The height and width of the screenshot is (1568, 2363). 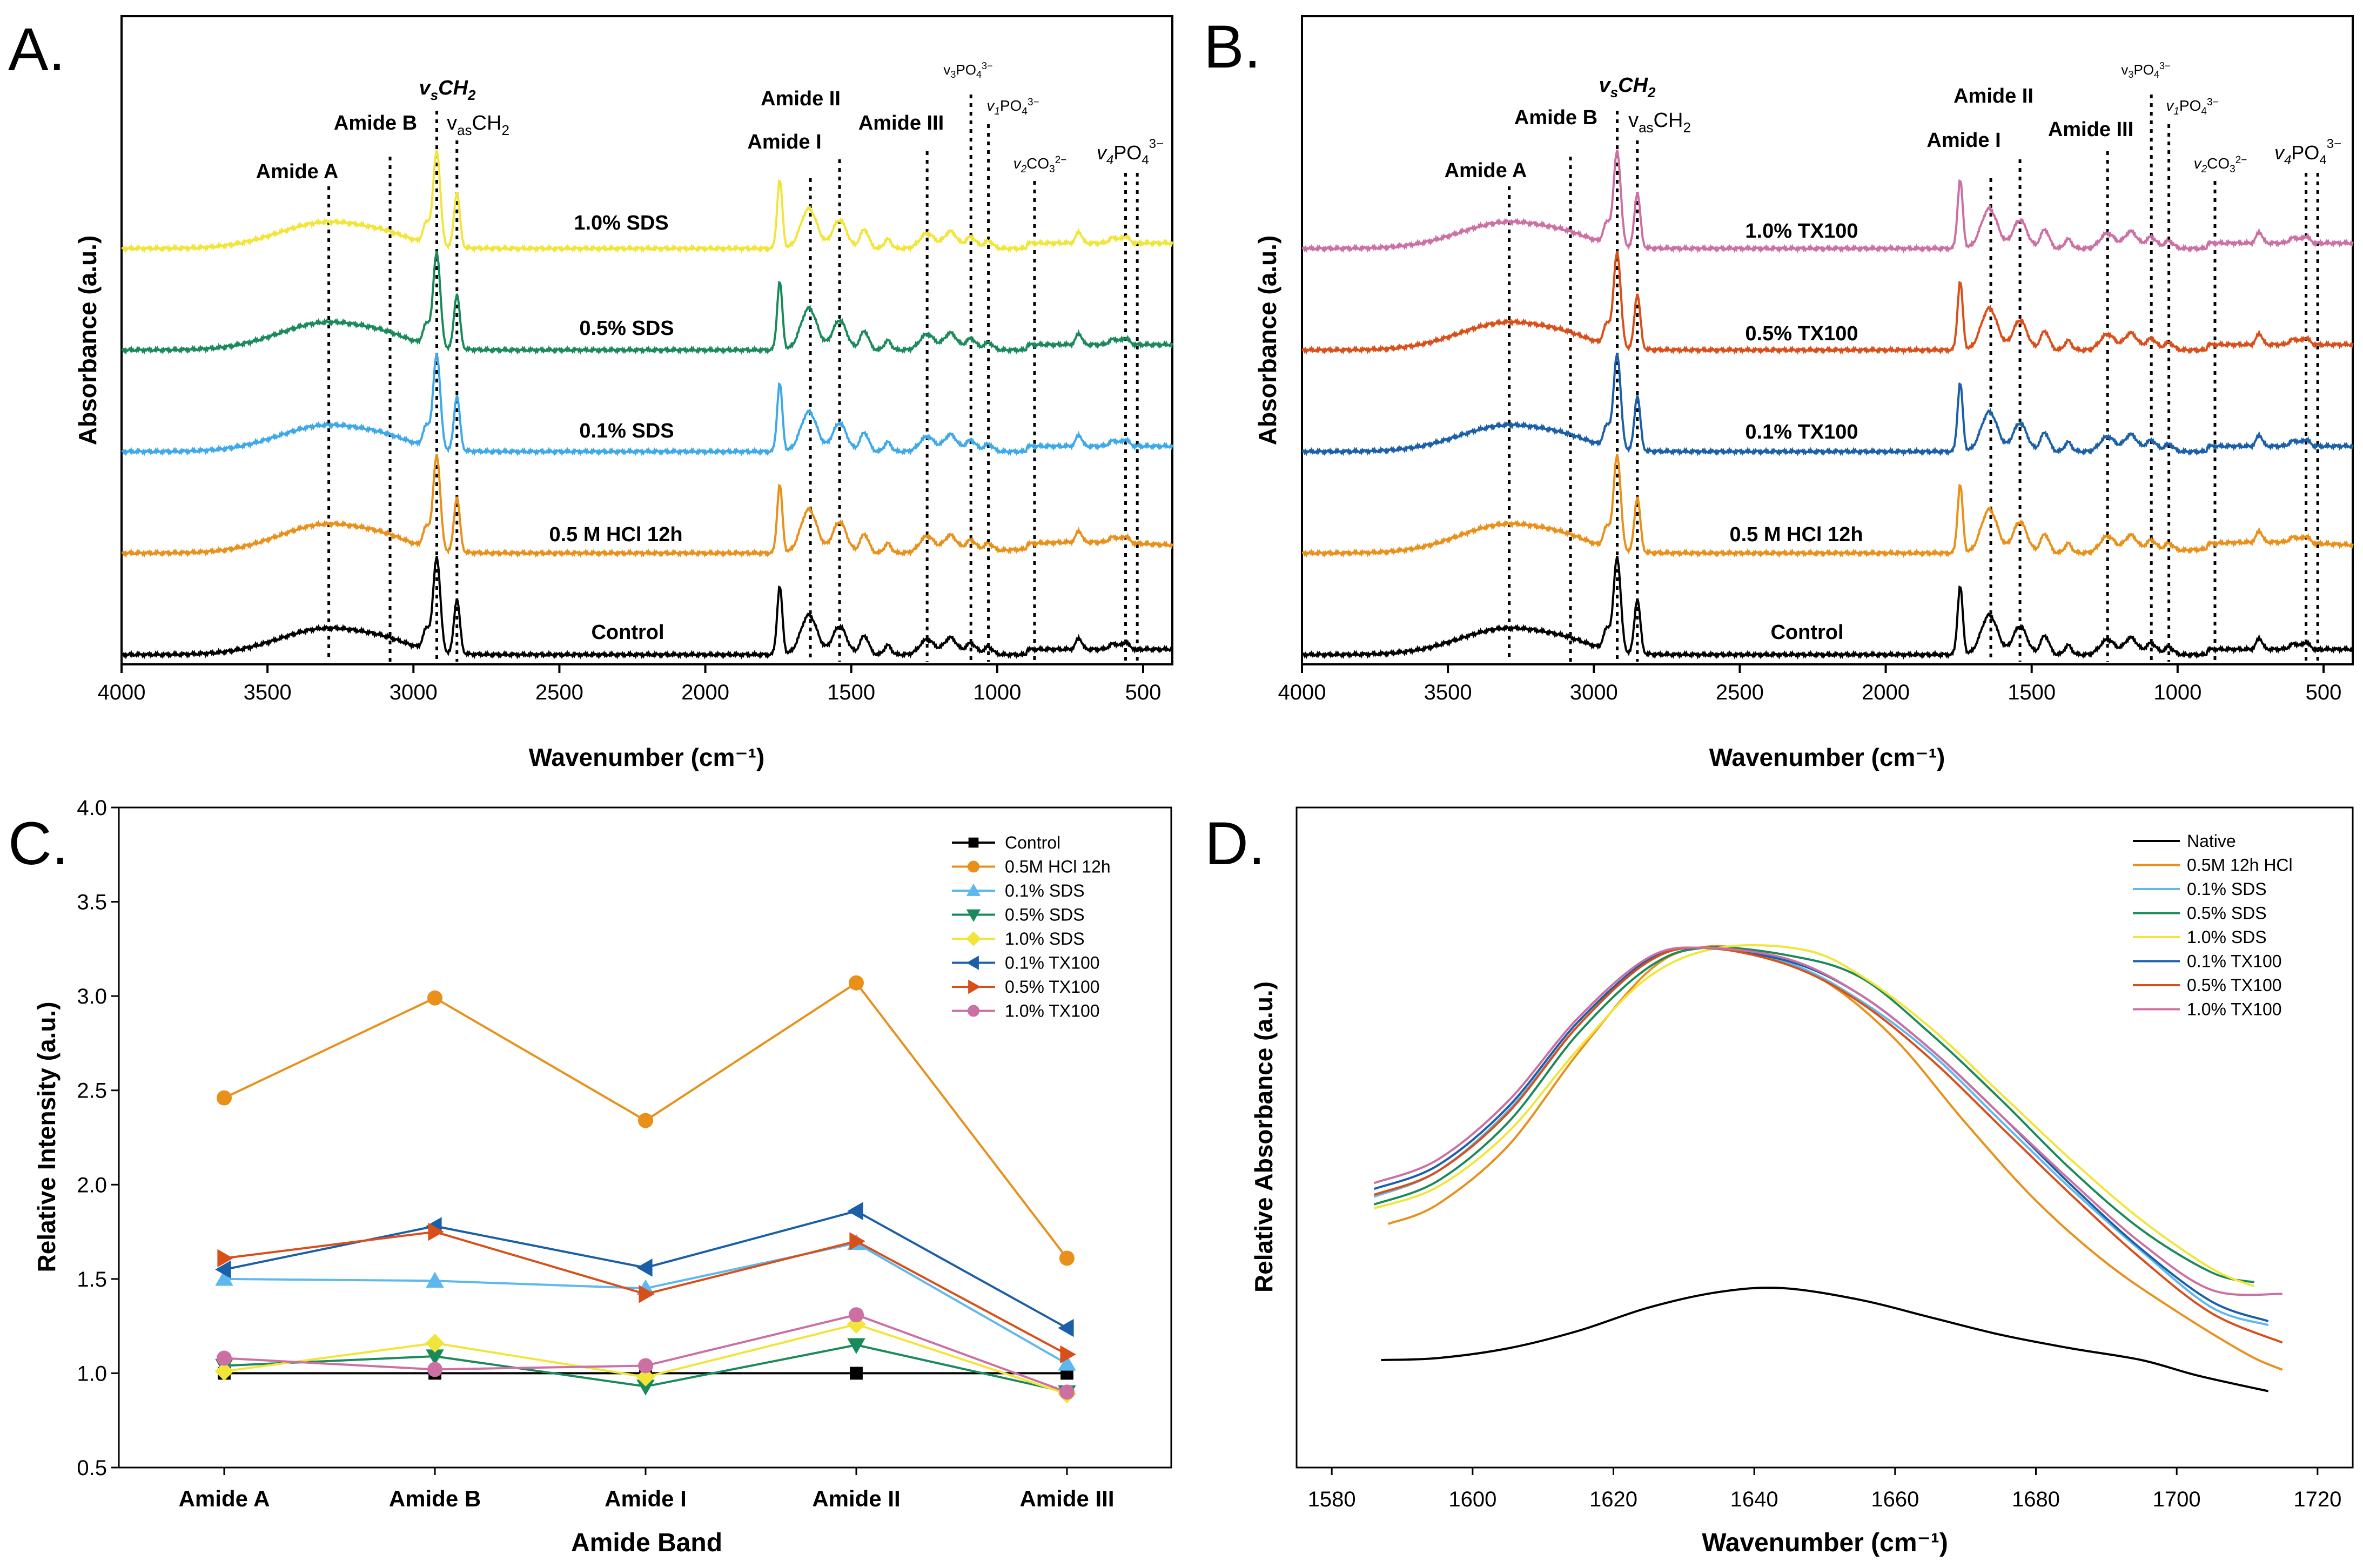 What do you see at coordinates (2090, 129) in the screenshot?
I see `band-label-amide-iii-b: Amide III` at bounding box center [2090, 129].